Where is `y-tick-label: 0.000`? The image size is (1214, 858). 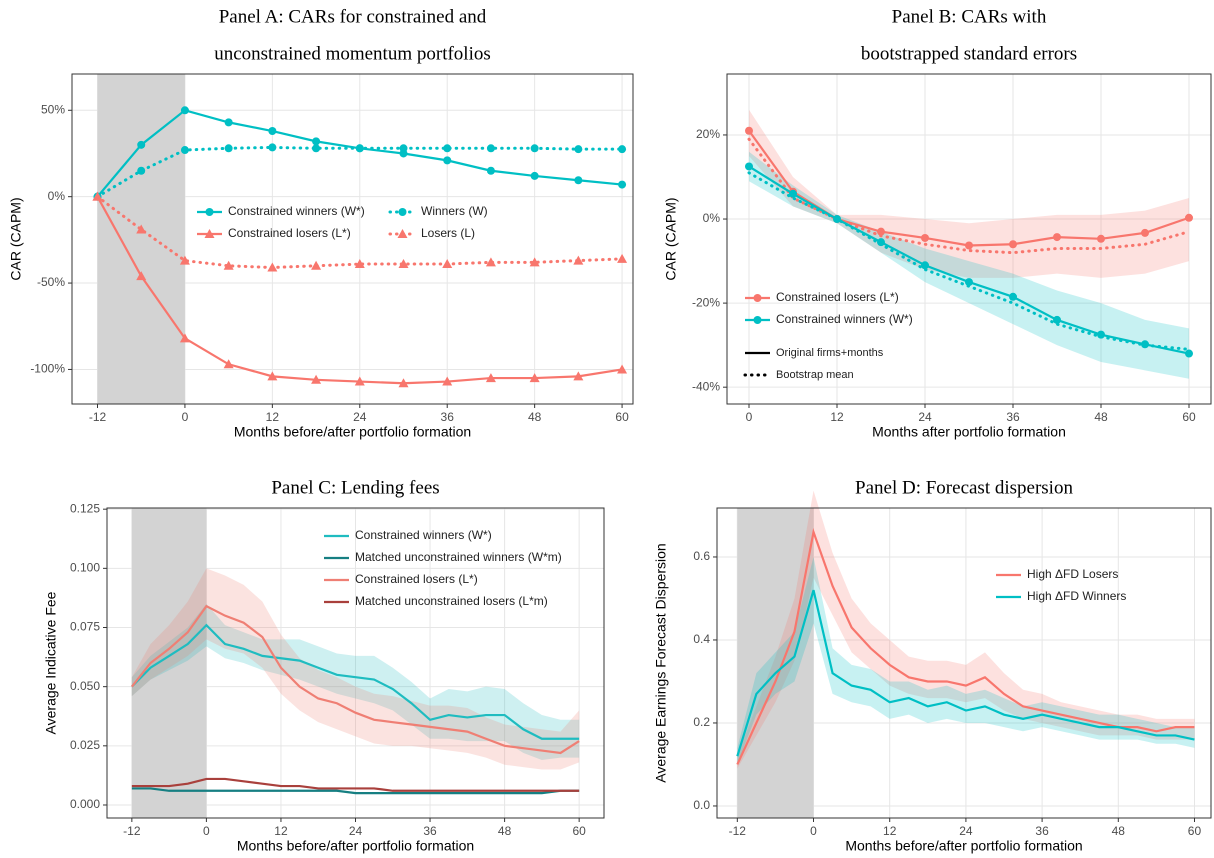 y-tick-label: 0.000 is located at coordinates (85, 804).